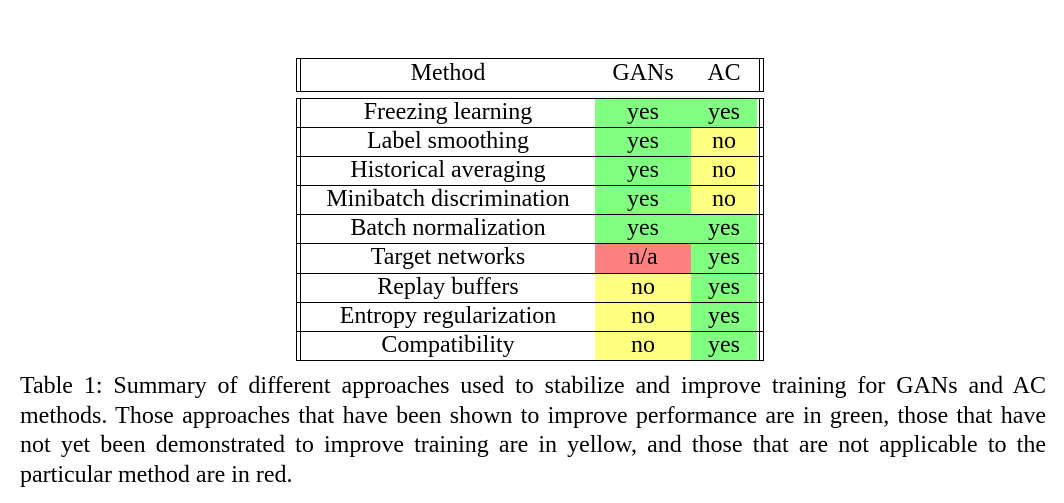 The width and height of the screenshot is (1064, 503). What do you see at coordinates (530, 259) in the screenshot?
I see `table-row: Target networks n/a yes` at bounding box center [530, 259].